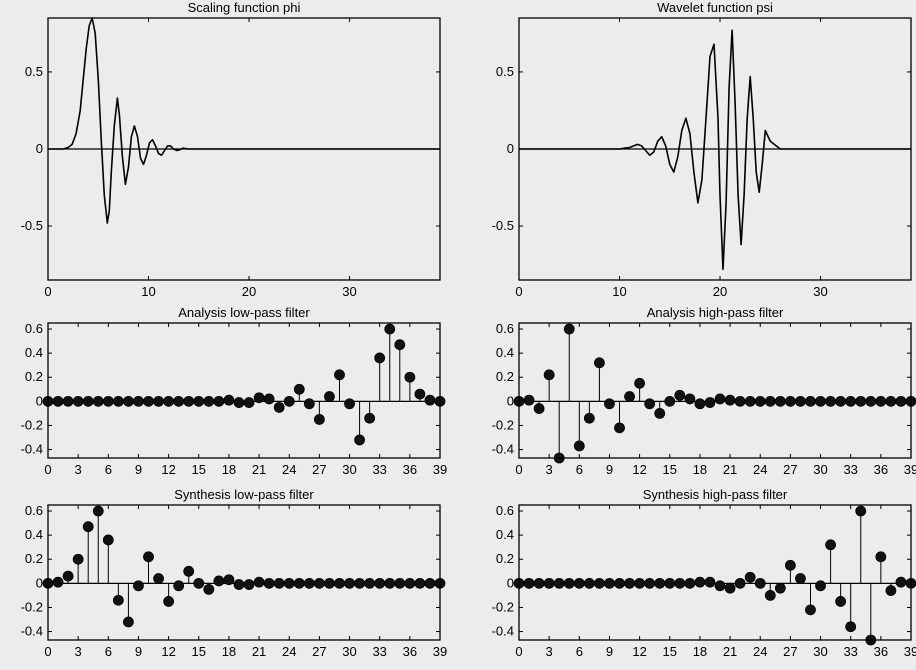 Image resolution: width=916 pixels, height=670 pixels. Describe the element at coordinates (34, 510) in the screenshot. I see `y-tick-label: 0.6` at that location.